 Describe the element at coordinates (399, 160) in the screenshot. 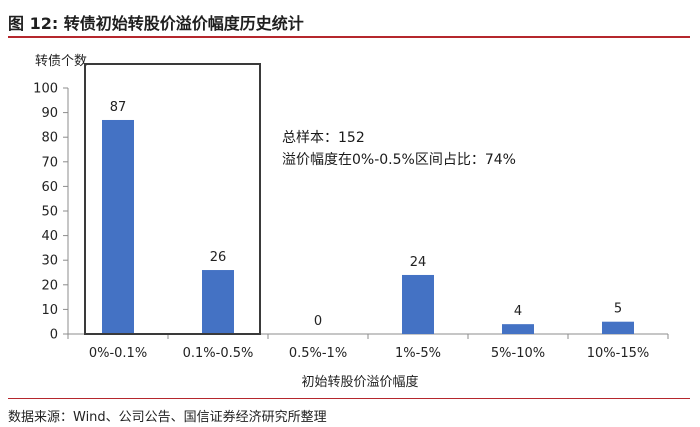

I see `annotation-share: 溢价幅度在0%-0.5%区间占比：74%` at that location.